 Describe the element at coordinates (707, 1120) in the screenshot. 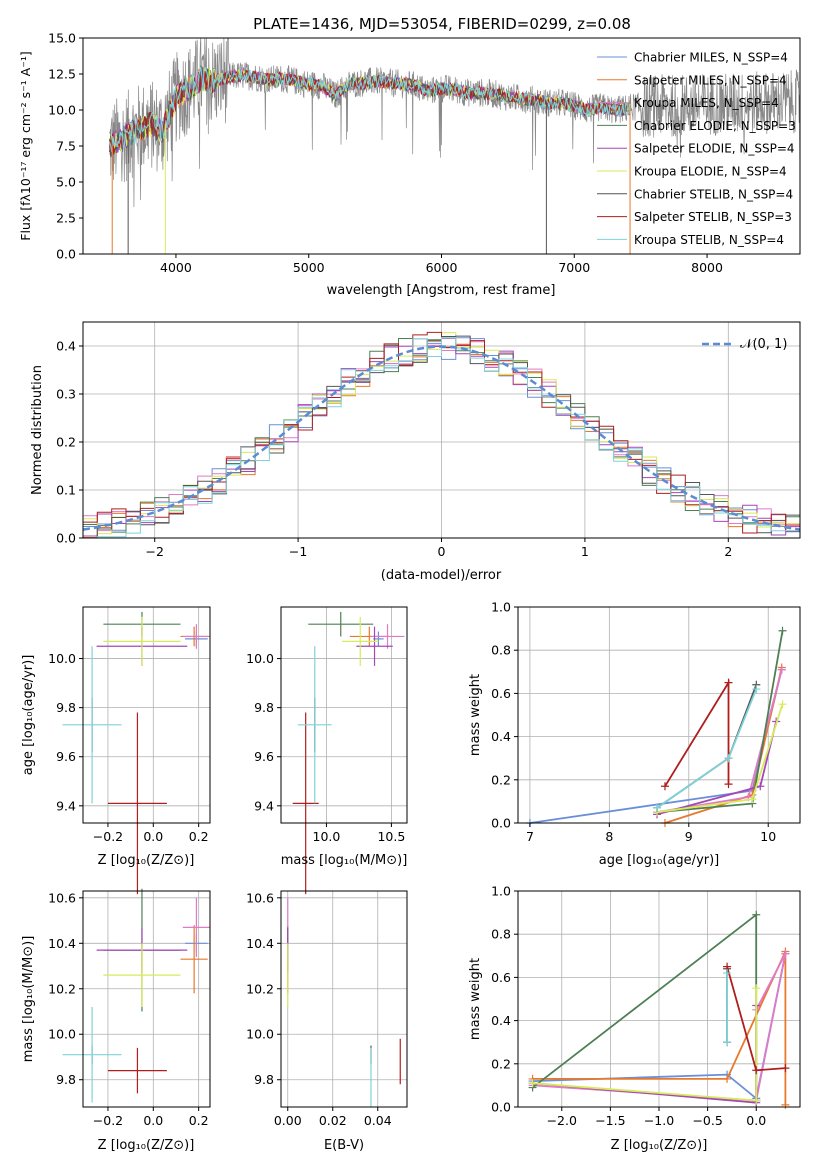

I see `x-tick-label: −0.5` at that location.